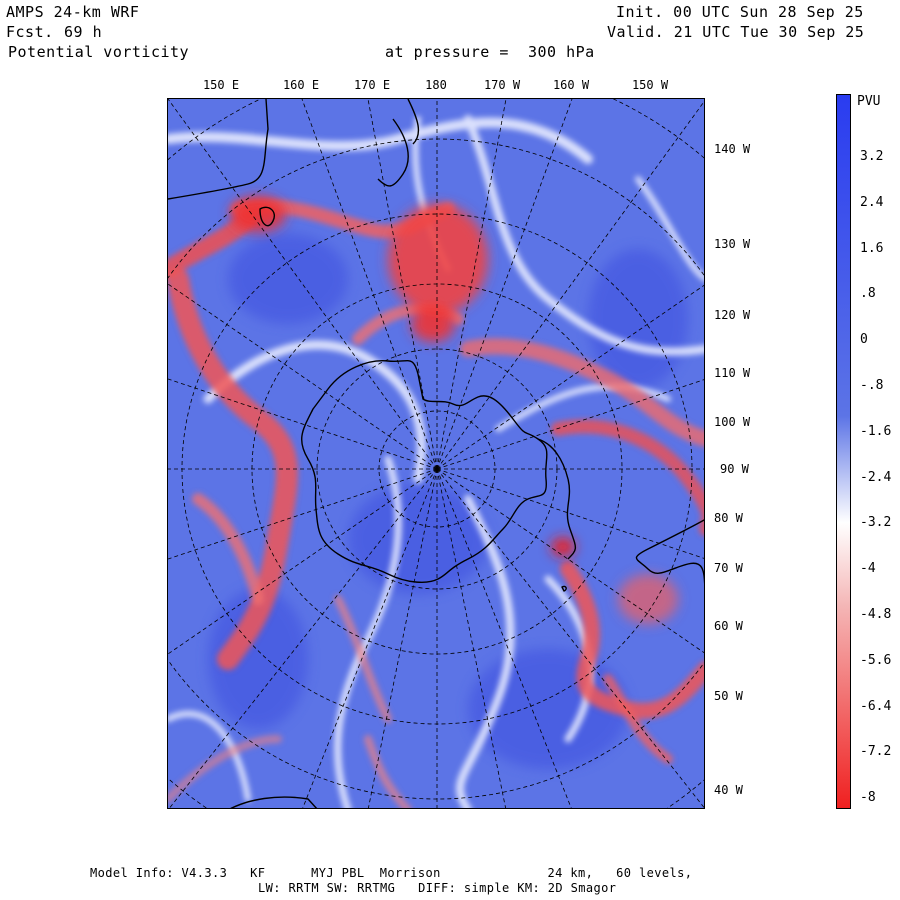 This screenshot has width=900, height=900. I want to click on colorbar-tick-label: -1.6, so click(876, 431).